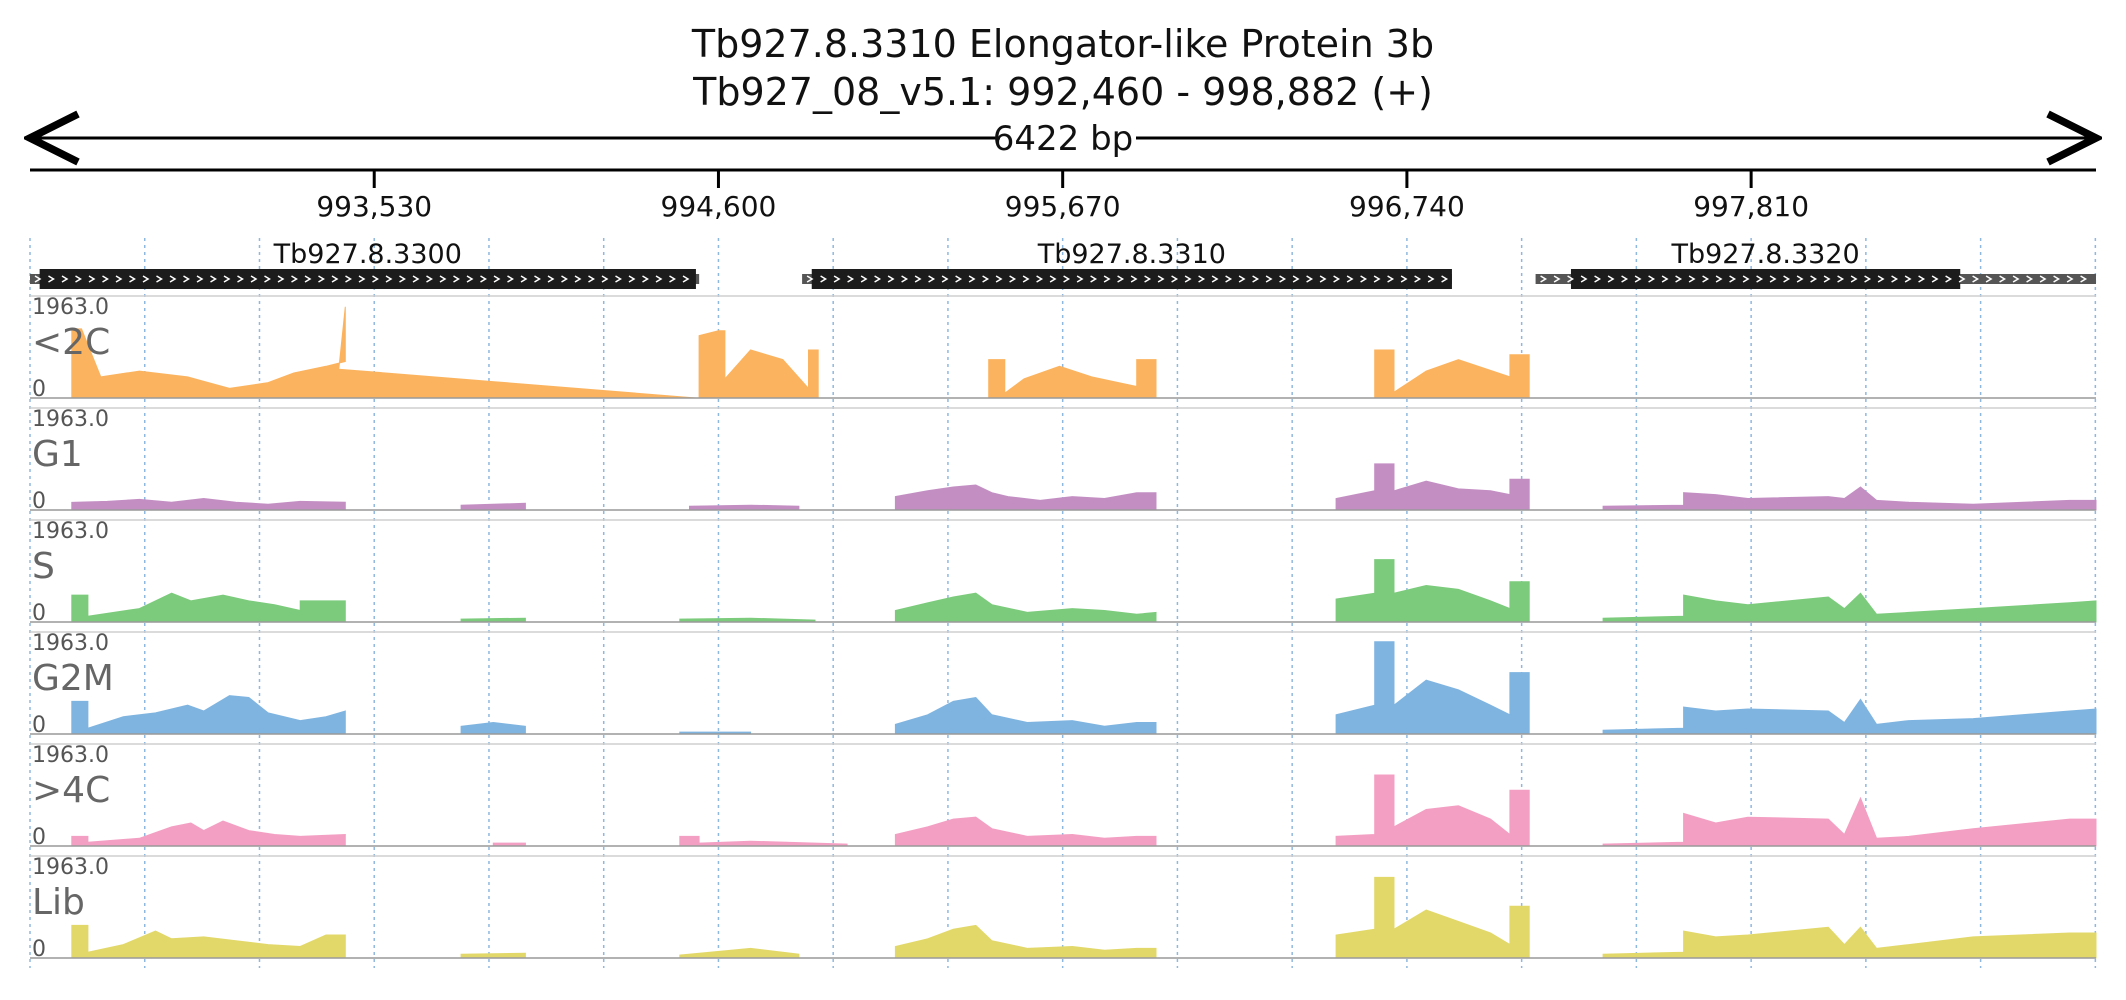  Describe the element at coordinates (1751, 206) in the screenshot. I see `x-tick-label: 997,810` at that location.